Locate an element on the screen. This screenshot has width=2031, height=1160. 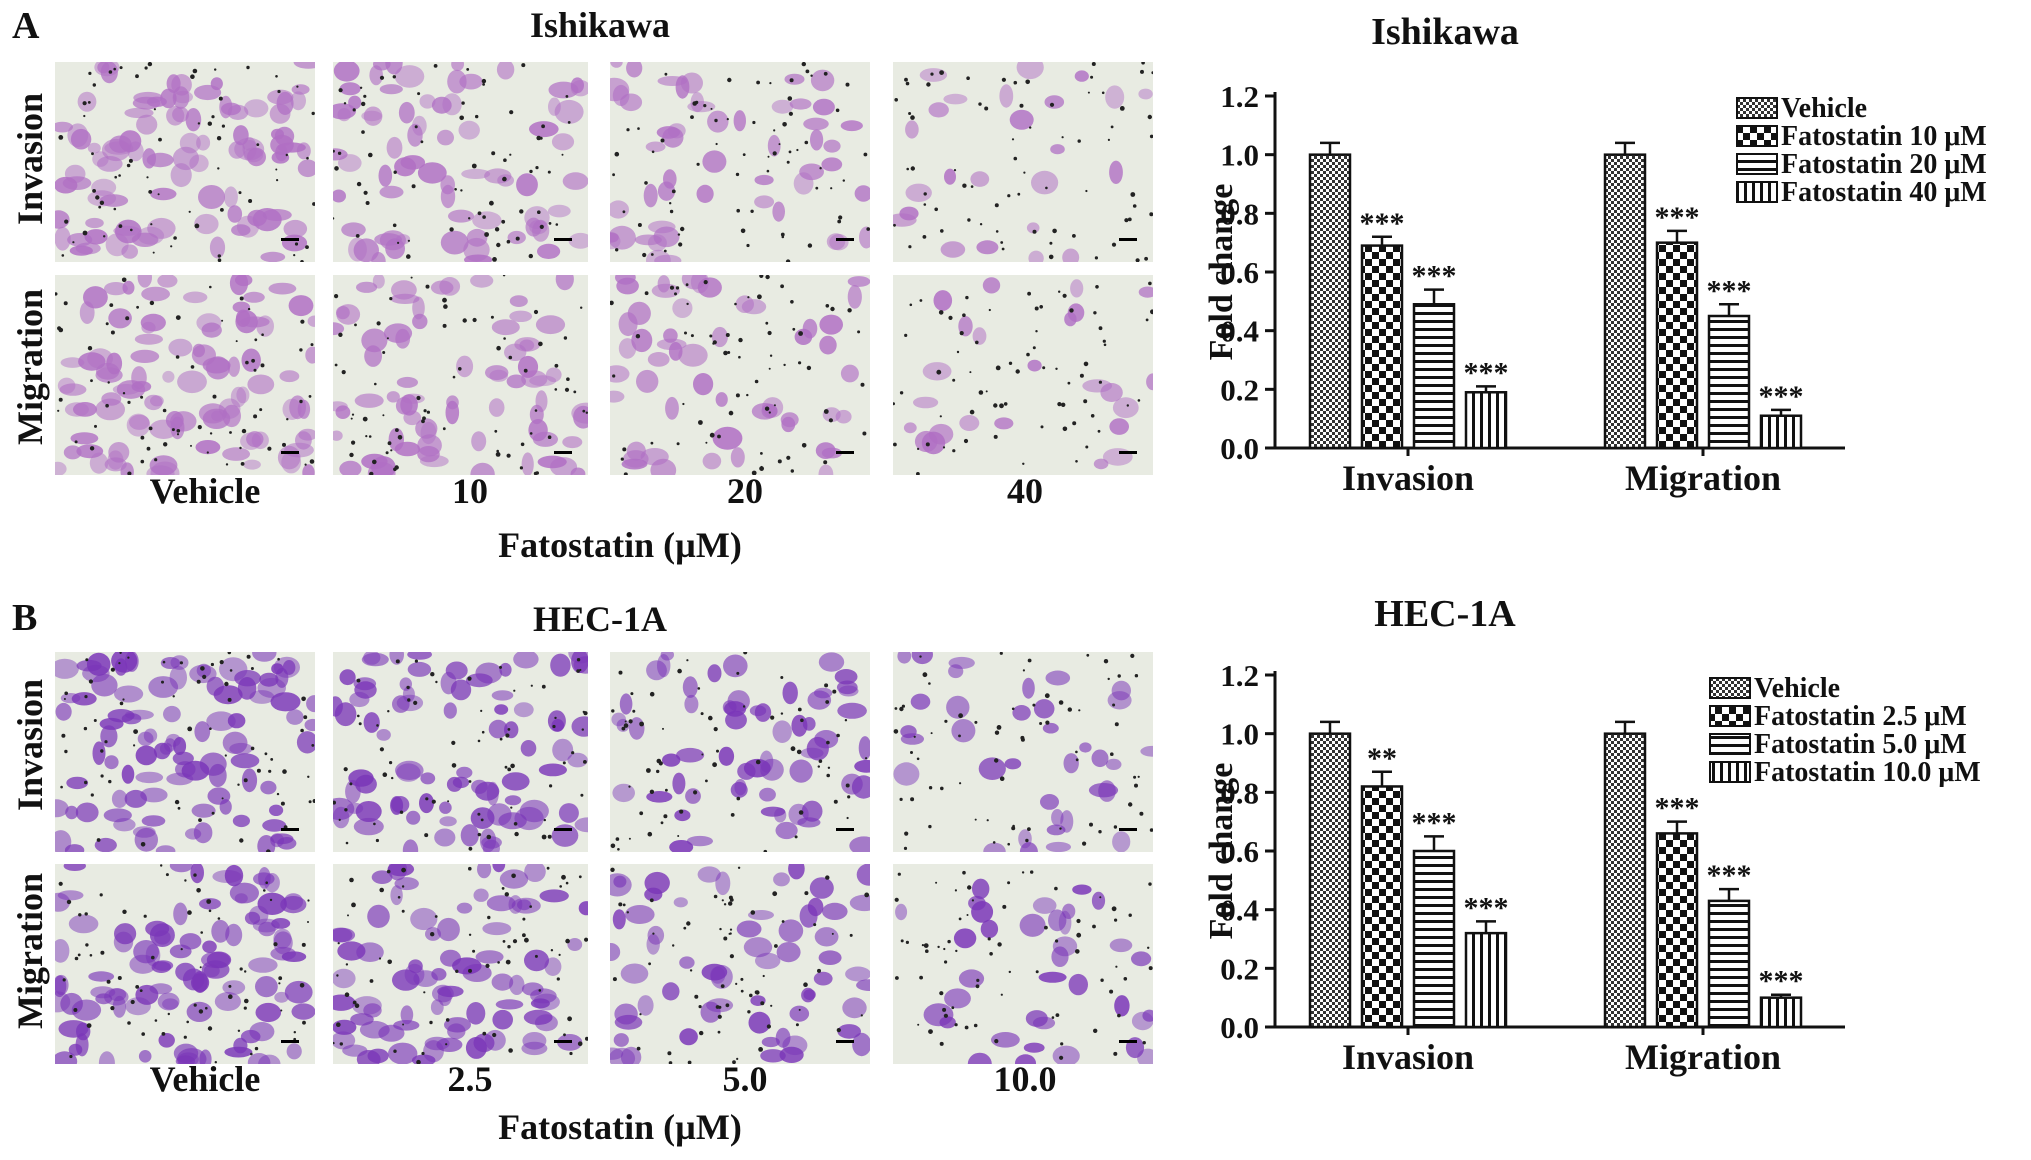
legend-label: Fatostatin 10 μM is located at coordinates (1884, 136).